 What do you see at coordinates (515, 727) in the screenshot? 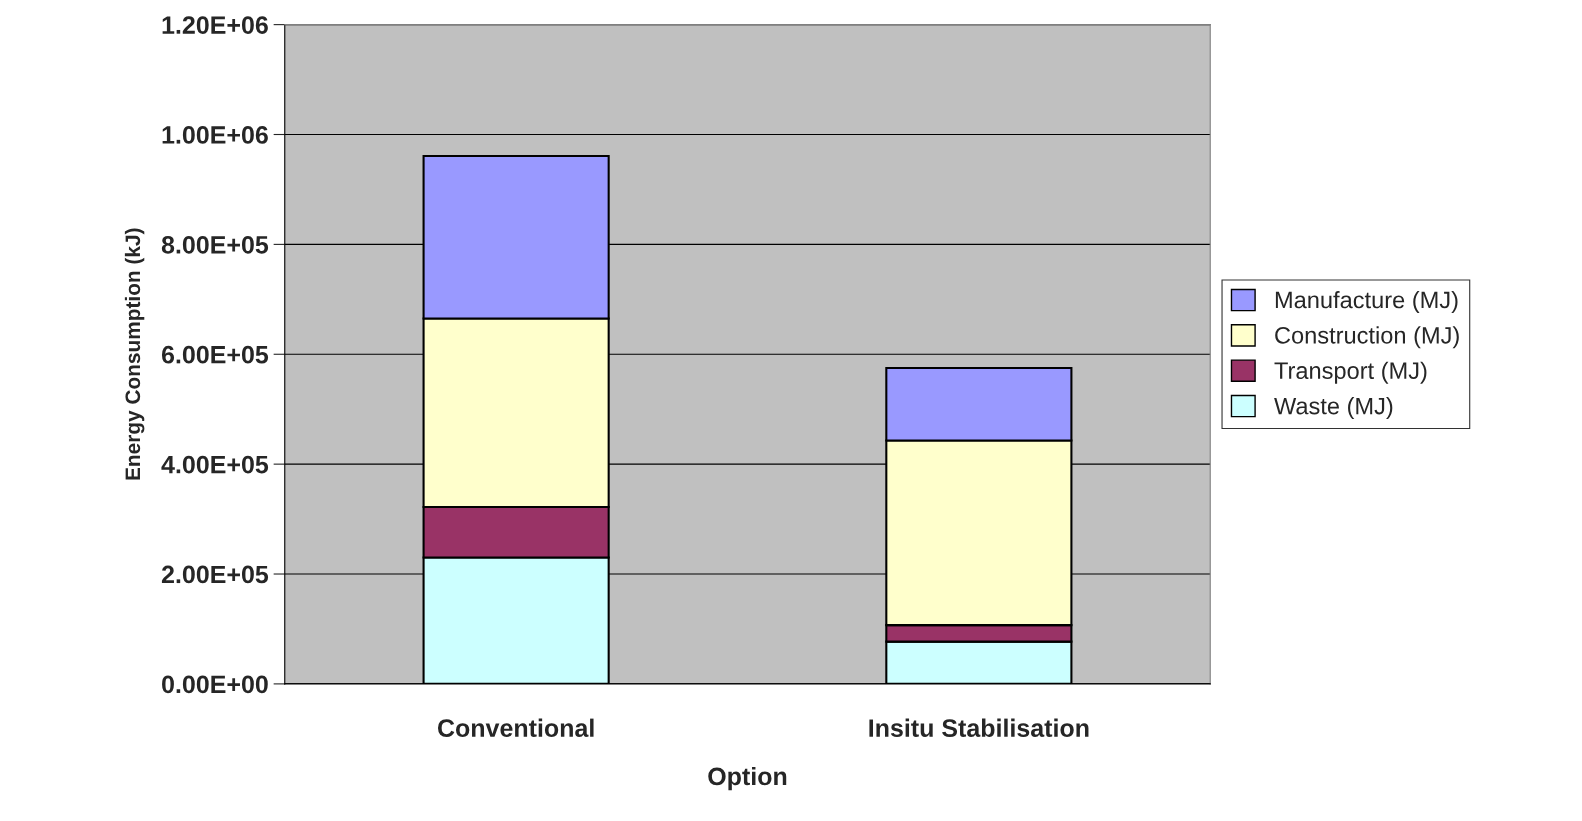
I see `x-tick-label: Conventional` at bounding box center [515, 727].